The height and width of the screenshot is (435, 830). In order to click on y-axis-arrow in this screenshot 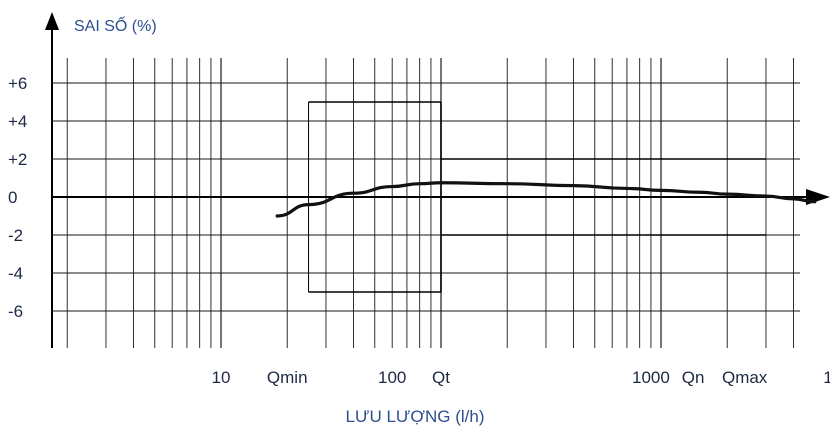, I will do `click(52, 21)`.